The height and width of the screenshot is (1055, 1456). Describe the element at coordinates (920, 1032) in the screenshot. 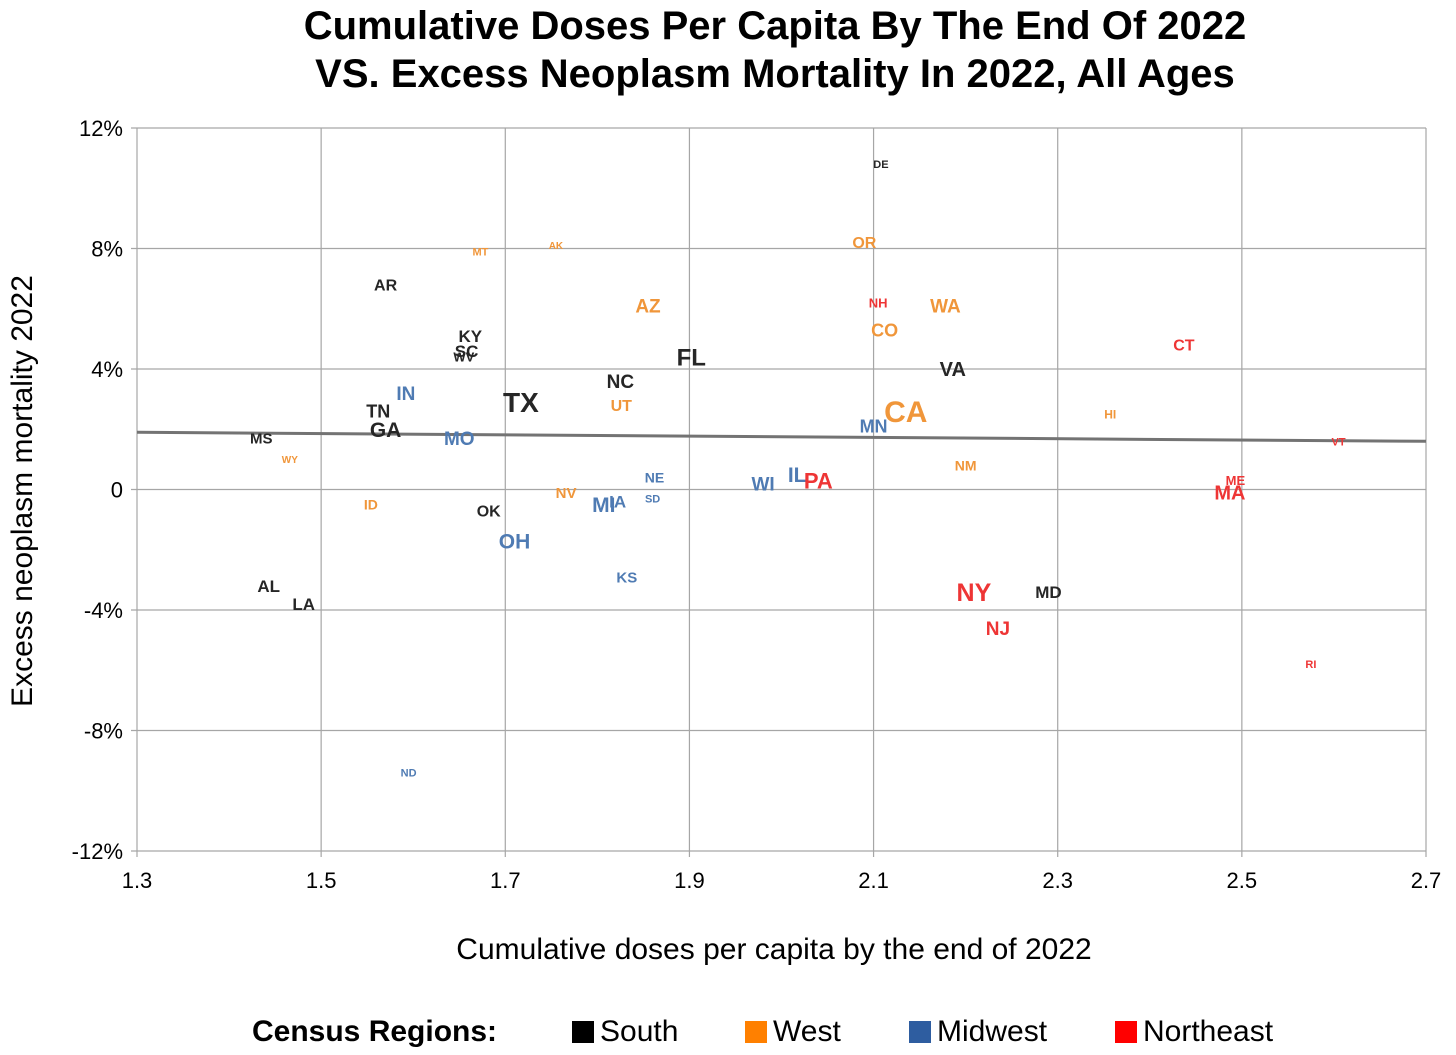

I see `legend-swatch-midwest` at that location.